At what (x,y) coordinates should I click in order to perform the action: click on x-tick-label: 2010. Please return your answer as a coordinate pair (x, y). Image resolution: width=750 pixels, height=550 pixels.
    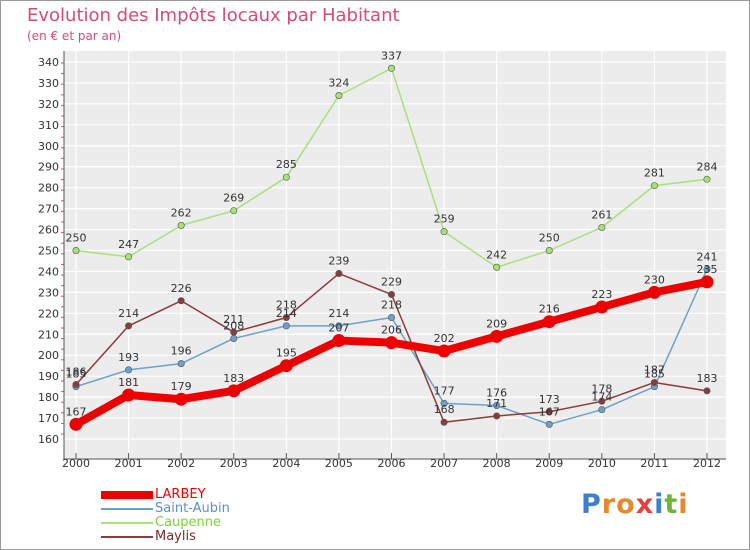
    Looking at the image, I should click on (602, 463).